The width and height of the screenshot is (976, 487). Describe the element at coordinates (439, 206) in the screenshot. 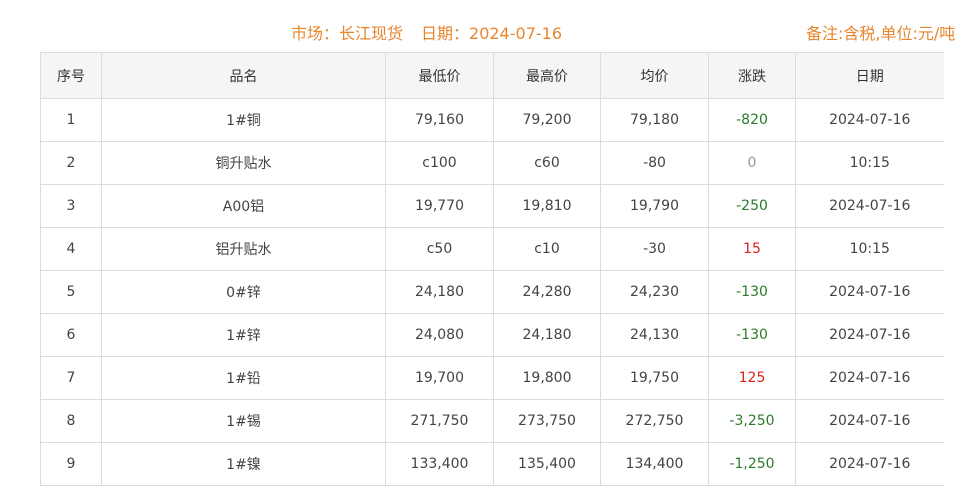

I see `cell-low: 19,770` at that location.